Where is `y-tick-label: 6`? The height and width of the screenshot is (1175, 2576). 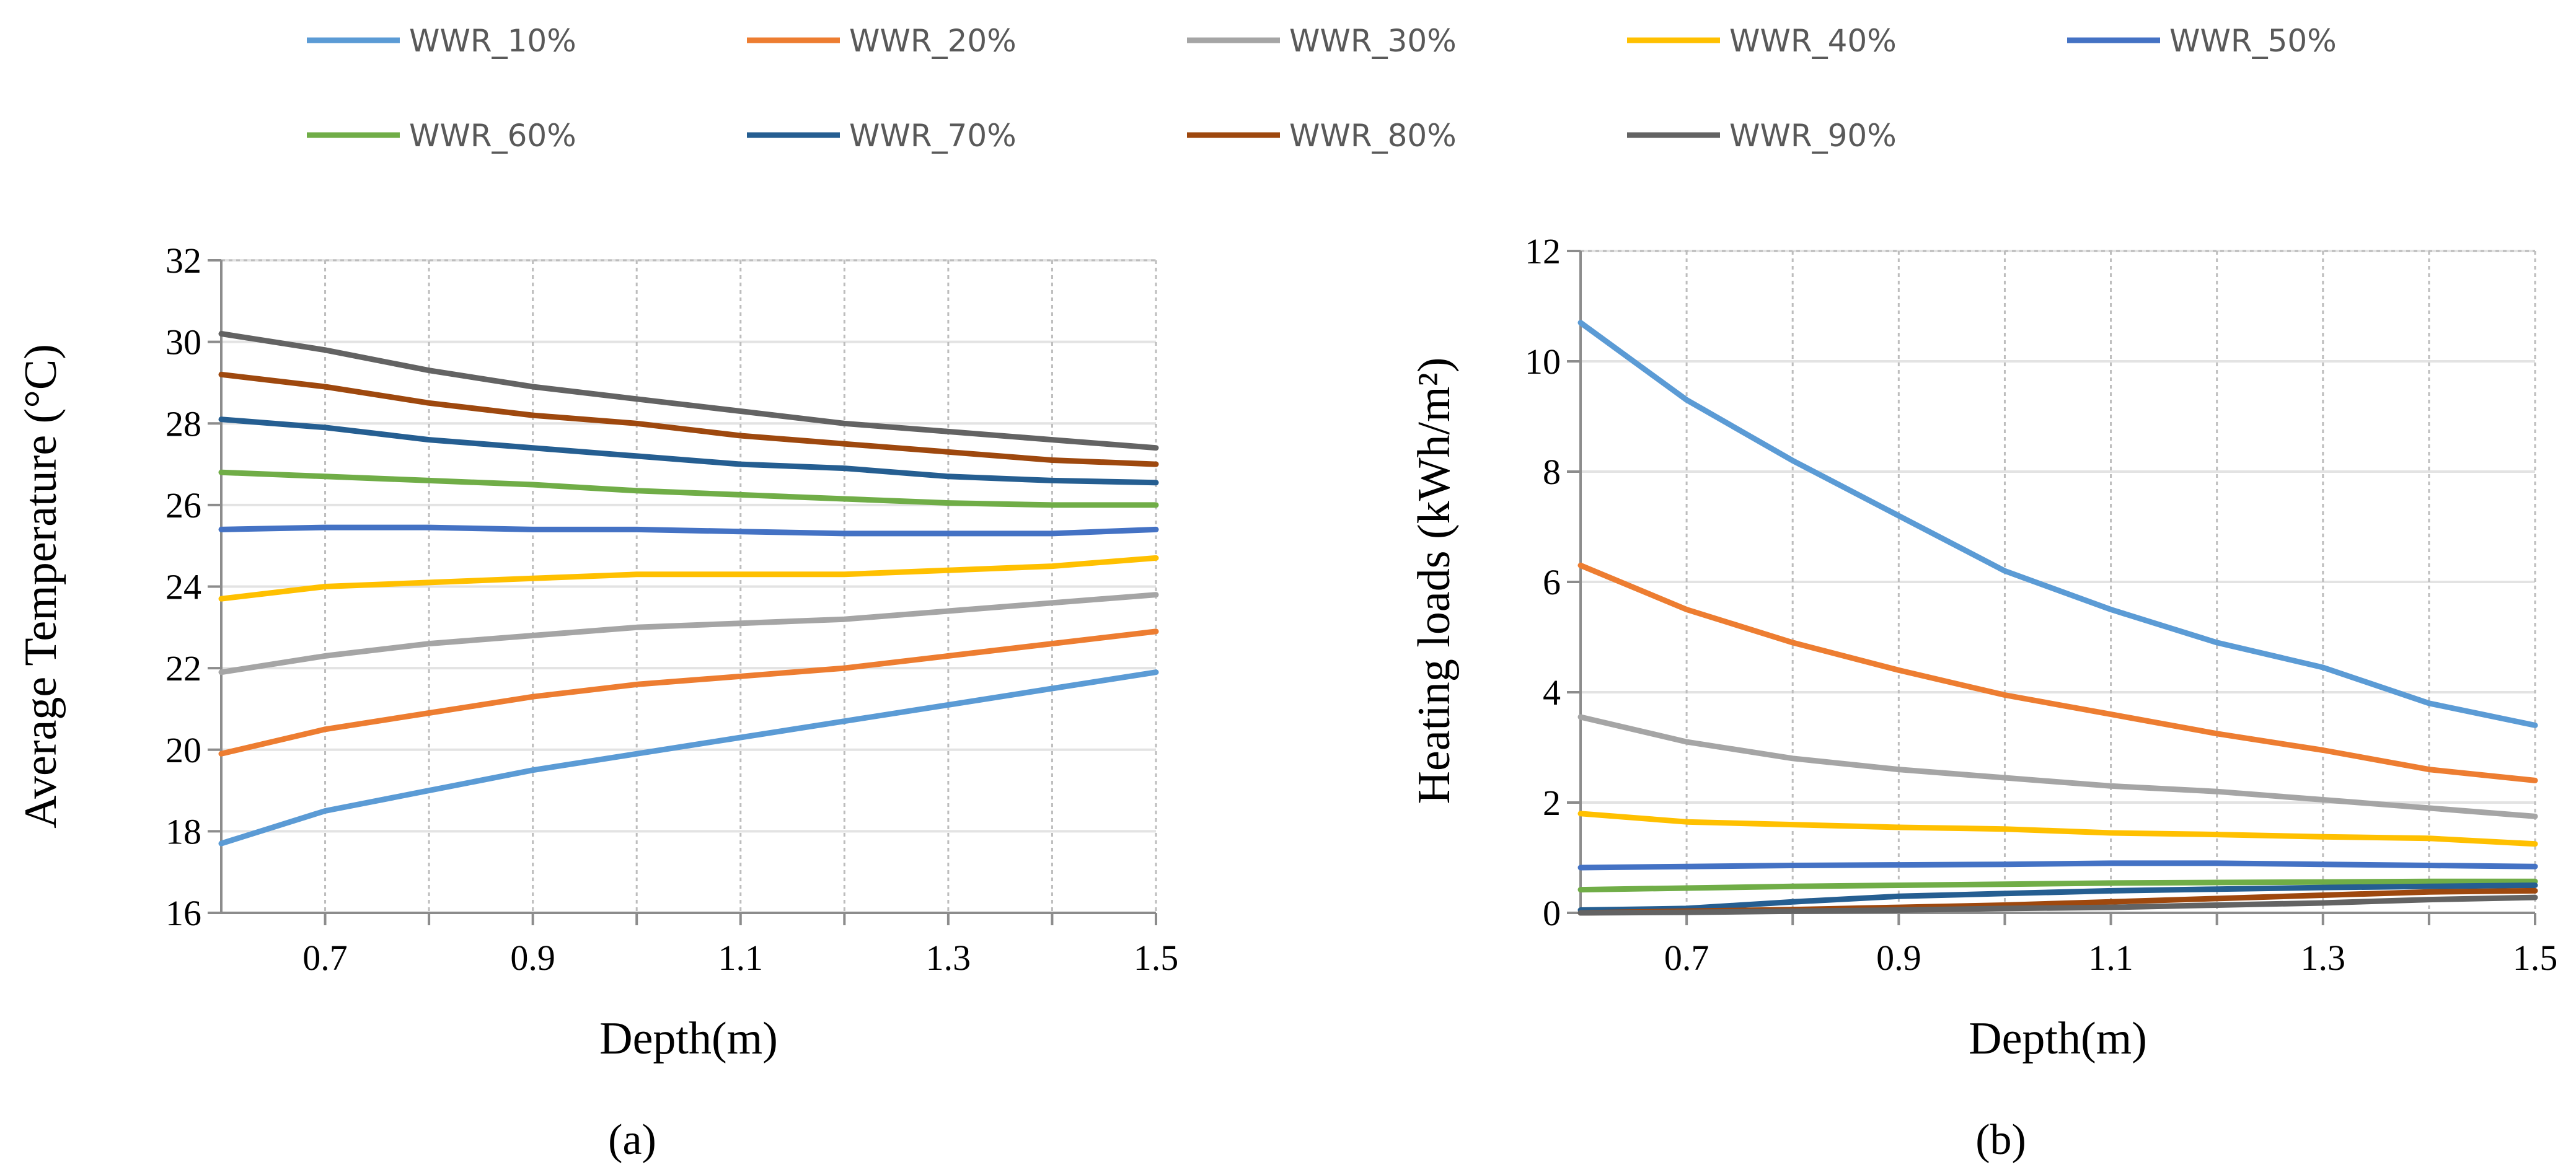 y-tick-label: 6 is located at coordinates (1552, 582).